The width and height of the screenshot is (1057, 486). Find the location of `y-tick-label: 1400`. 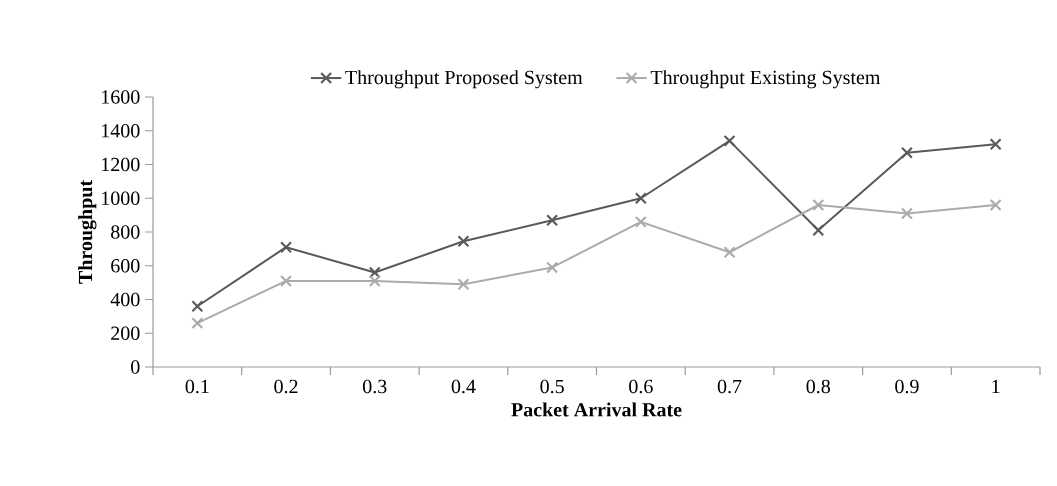

y-tick-label: 1400 is located at coordinates (121, 131).